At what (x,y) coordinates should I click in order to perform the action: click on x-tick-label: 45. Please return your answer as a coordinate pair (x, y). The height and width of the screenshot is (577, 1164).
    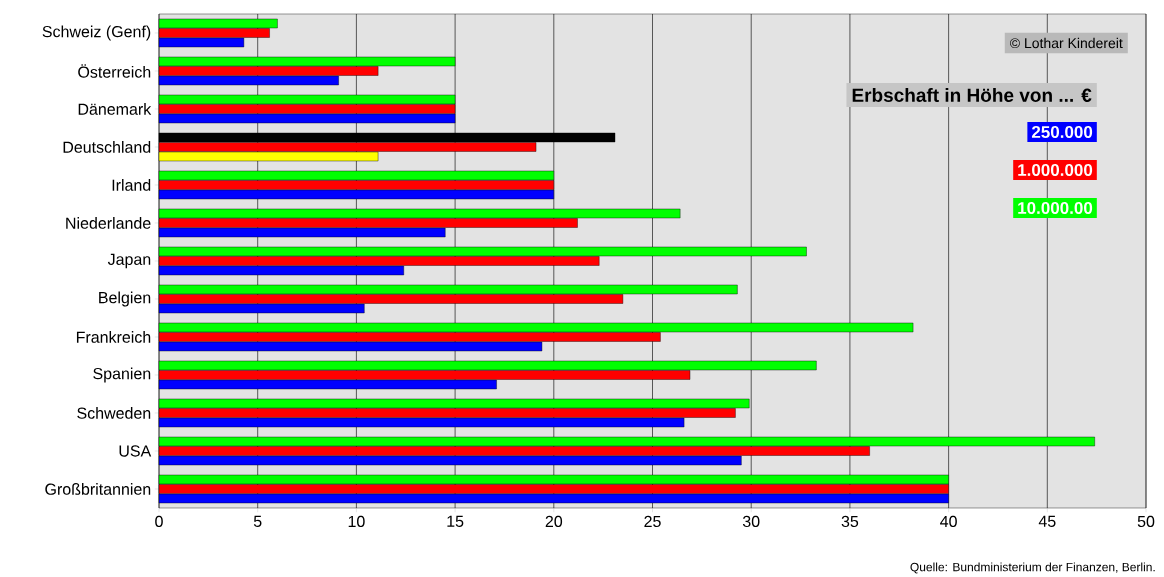
    Looking at the image, I should click on (1047, 521).